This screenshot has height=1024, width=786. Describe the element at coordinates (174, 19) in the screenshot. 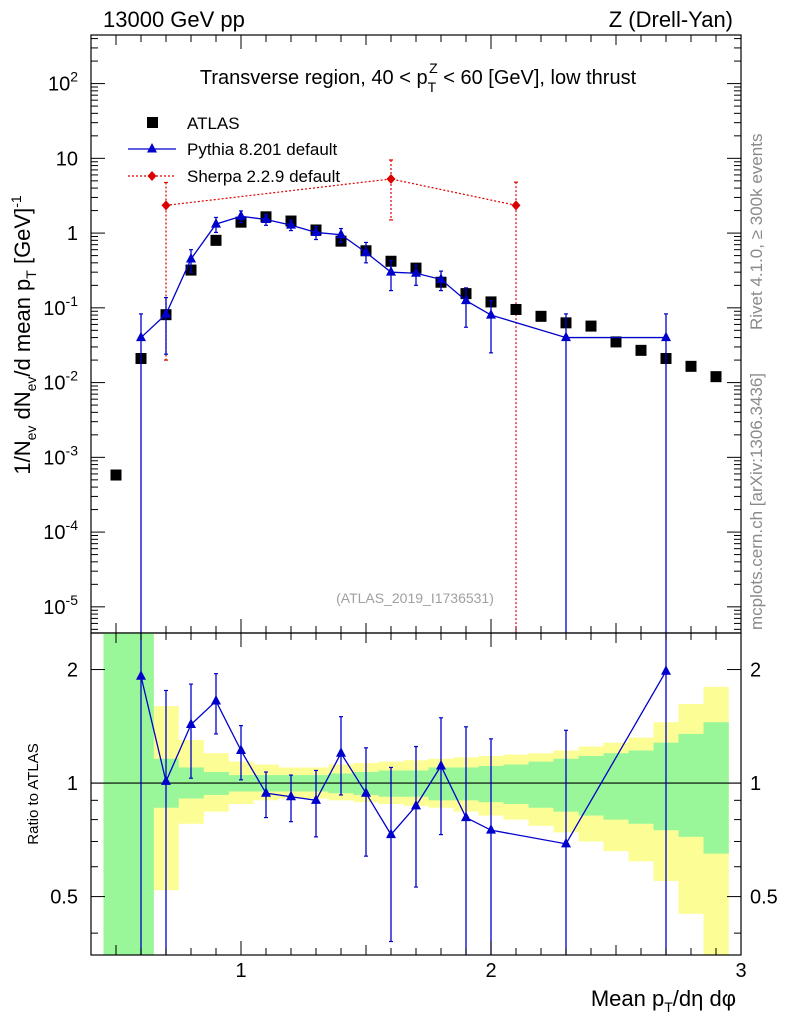

I see `header-left: 13000 GeV pp` at that location.